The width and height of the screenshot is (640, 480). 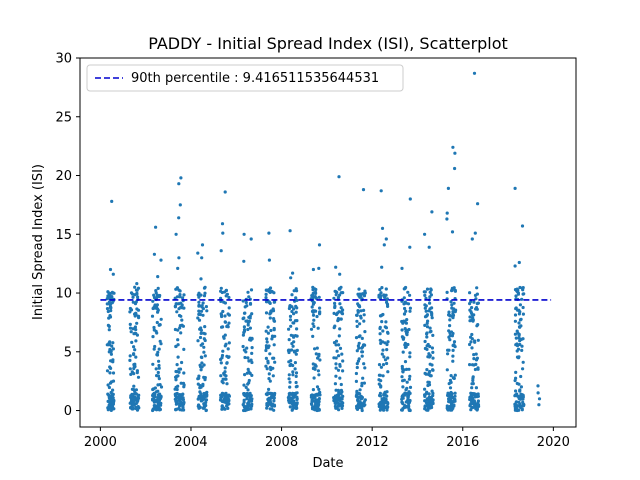 I want to click on x-tick-label: 2016, so click(x=462, y=442).